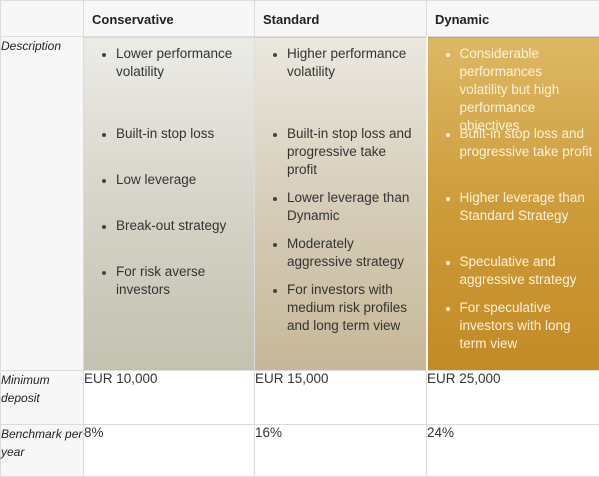 The image size is (599, 477). I want to click on benchmark-dynamic: 24%, so click(512, 450).